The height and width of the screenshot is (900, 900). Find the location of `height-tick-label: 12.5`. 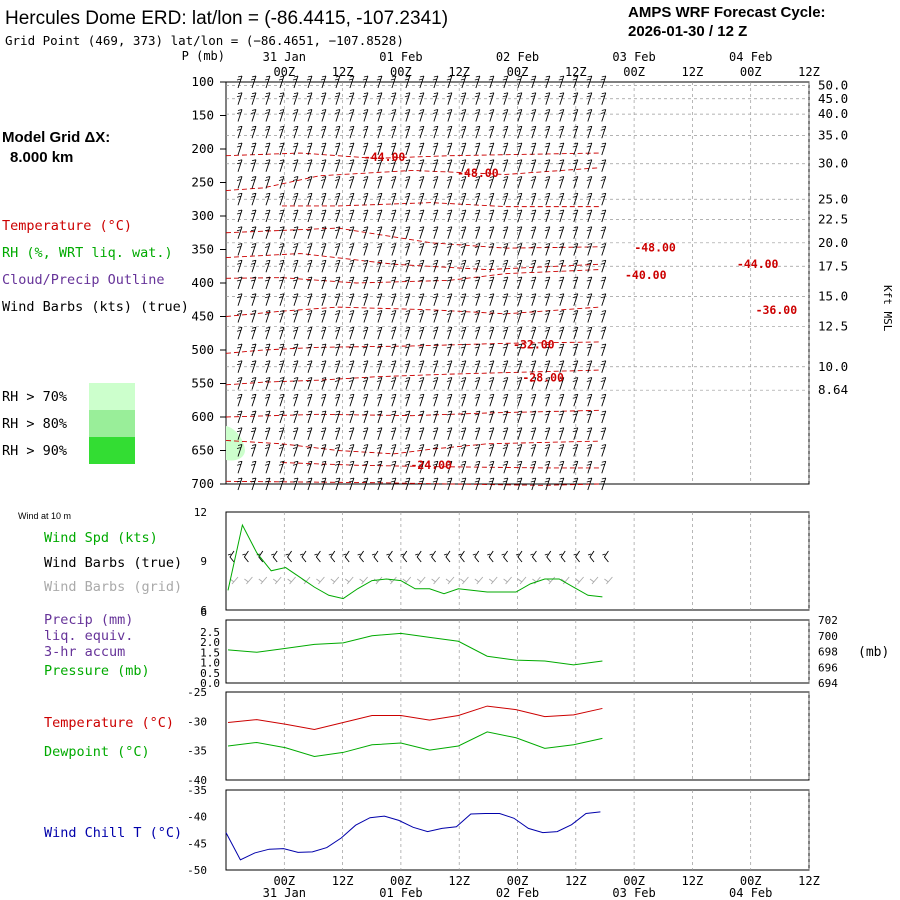

height-tick-label: 12.5 is located at coordinates (833, 326).